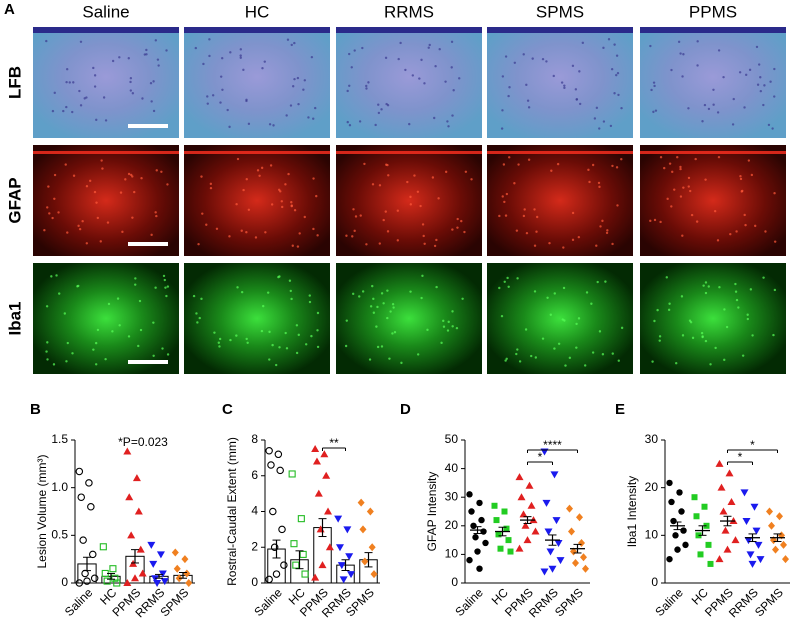 This screenshot has height=624, width=800. I want to click on y-tick-label: 0, so click(654, 582).